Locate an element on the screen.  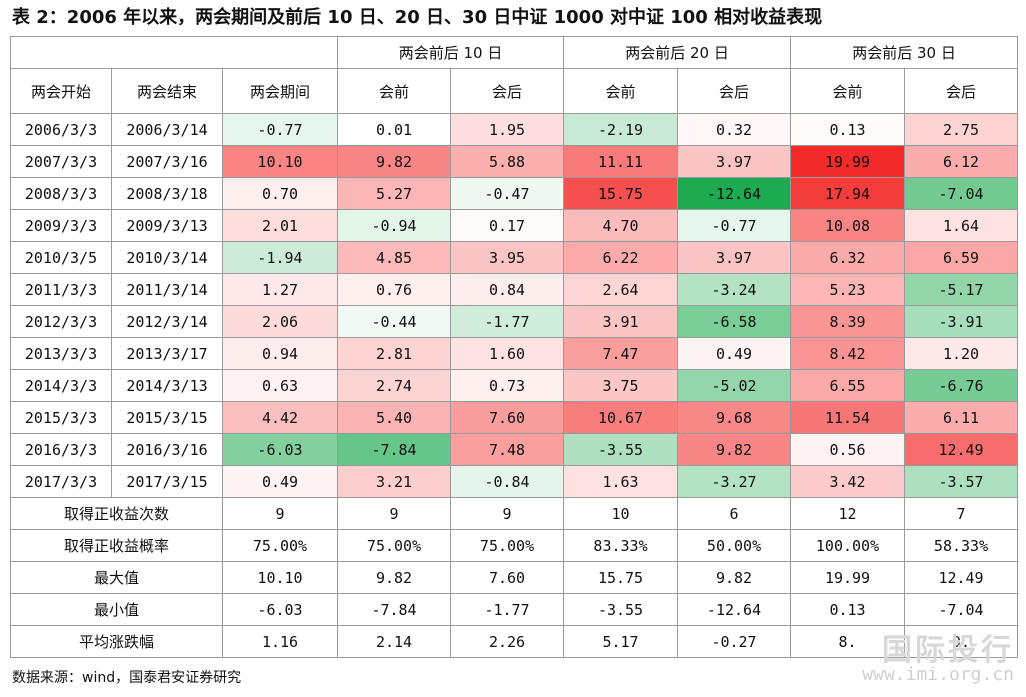
summary-cell: 7.60 is located at coordinates (507, 577).